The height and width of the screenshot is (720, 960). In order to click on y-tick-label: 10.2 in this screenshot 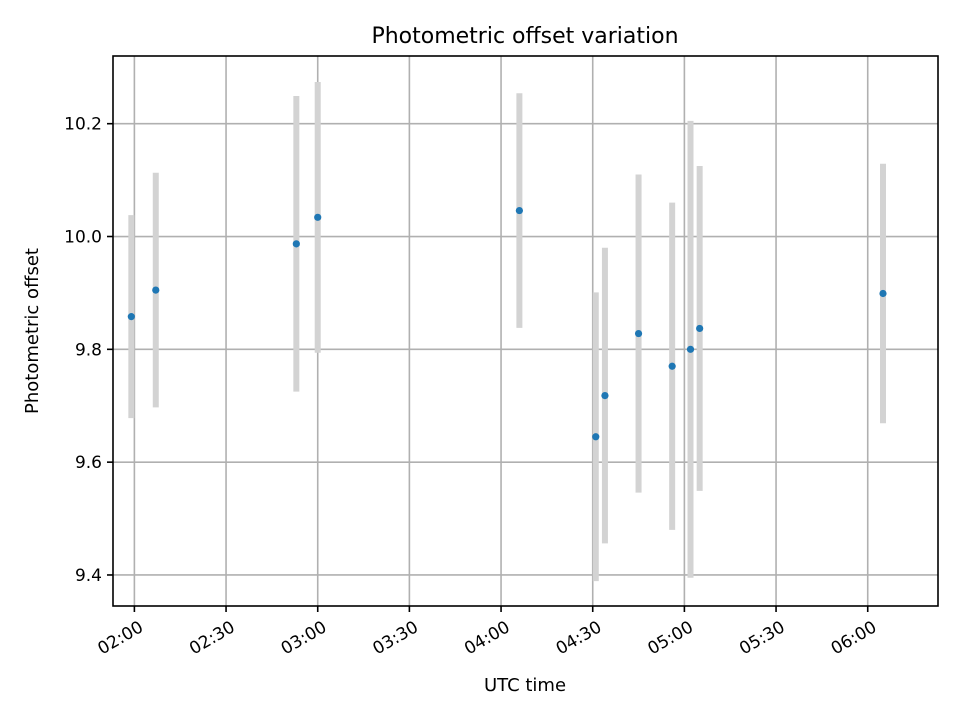, I will do `click(83, 125)`.